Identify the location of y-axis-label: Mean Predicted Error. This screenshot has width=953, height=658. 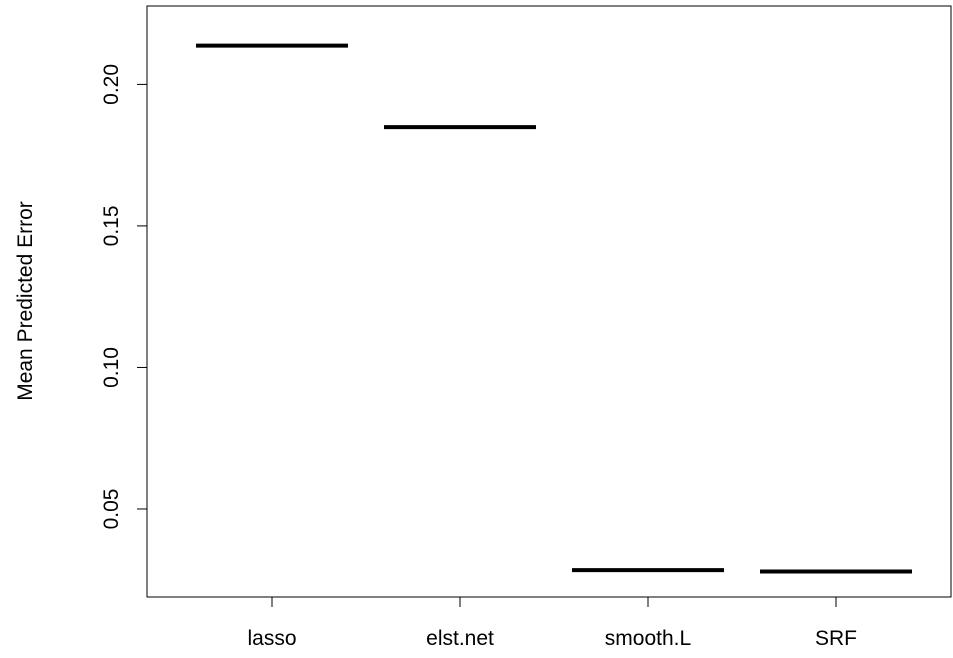
(25, 301).